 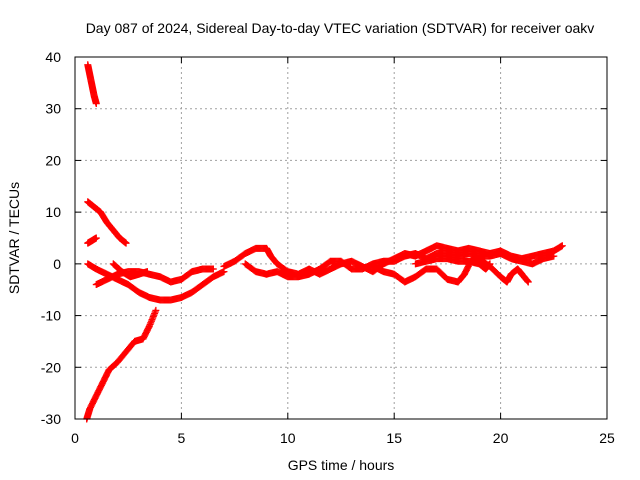 What do you see at coordinates (51, 367) in the screenshot?
I see `y-tick-label: -20` at bounding box center [51, 367].